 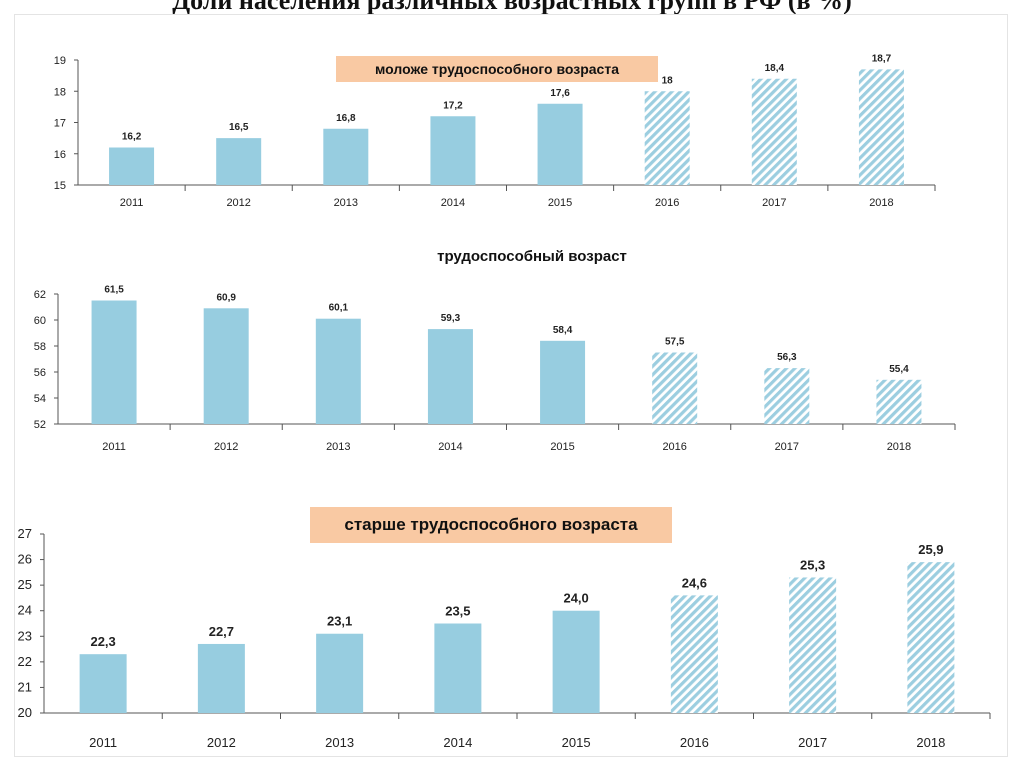 What do you see at coordinates (40, 399) in the screenshot?
I see `y-tick-label: 54` at bounding box center [40, 399].